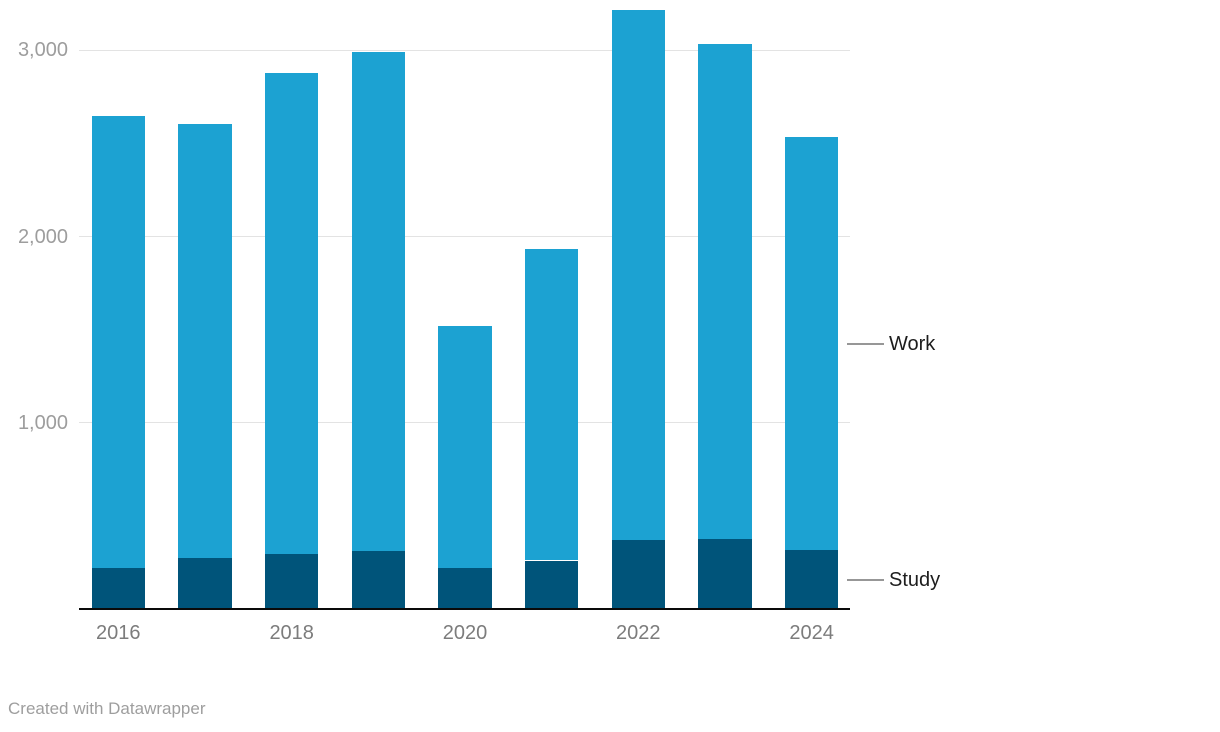  What do you see at coordinates (464, 236) in the screenshot?
I see `gridline-2000` at bounding box center [464, 236].